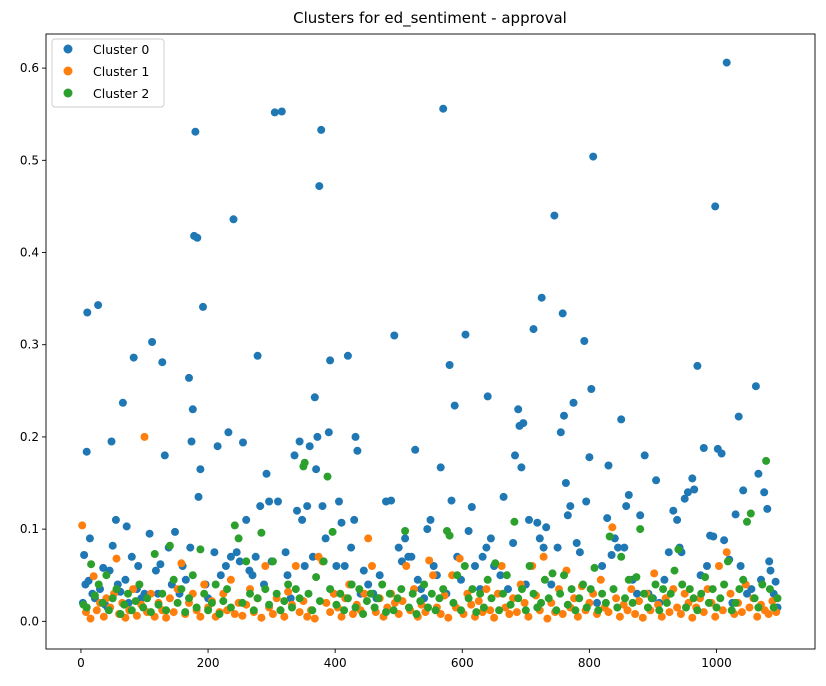  Describe the element at coordinates (462, 663) in the screenshot. I see `x-tick-label: 600` at that location.